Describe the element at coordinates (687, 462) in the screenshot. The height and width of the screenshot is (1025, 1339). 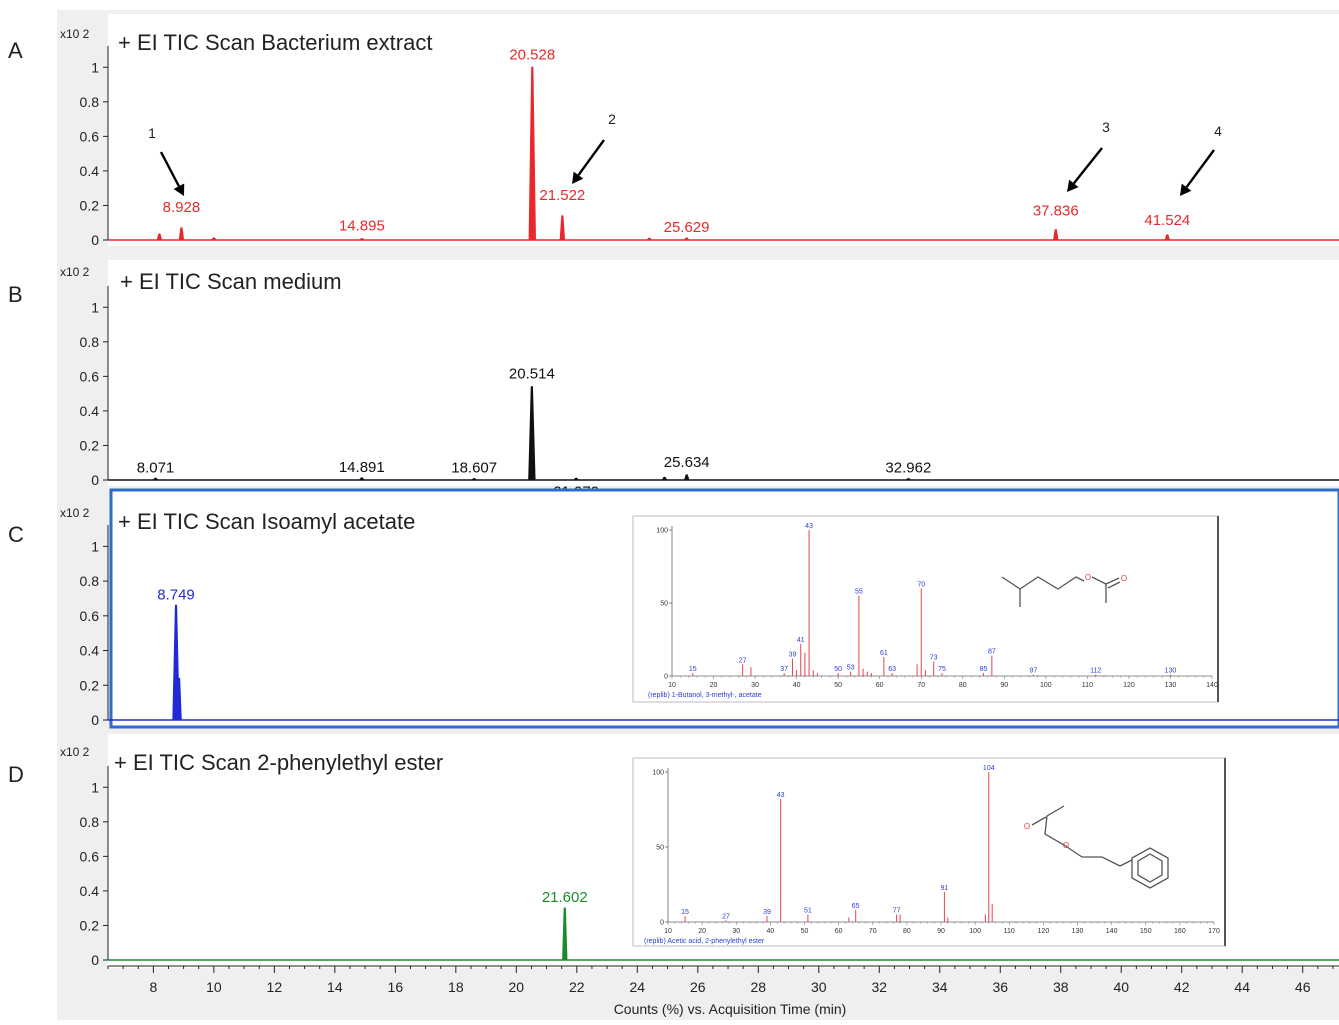
I see `peak-label: 25.634` at that location.